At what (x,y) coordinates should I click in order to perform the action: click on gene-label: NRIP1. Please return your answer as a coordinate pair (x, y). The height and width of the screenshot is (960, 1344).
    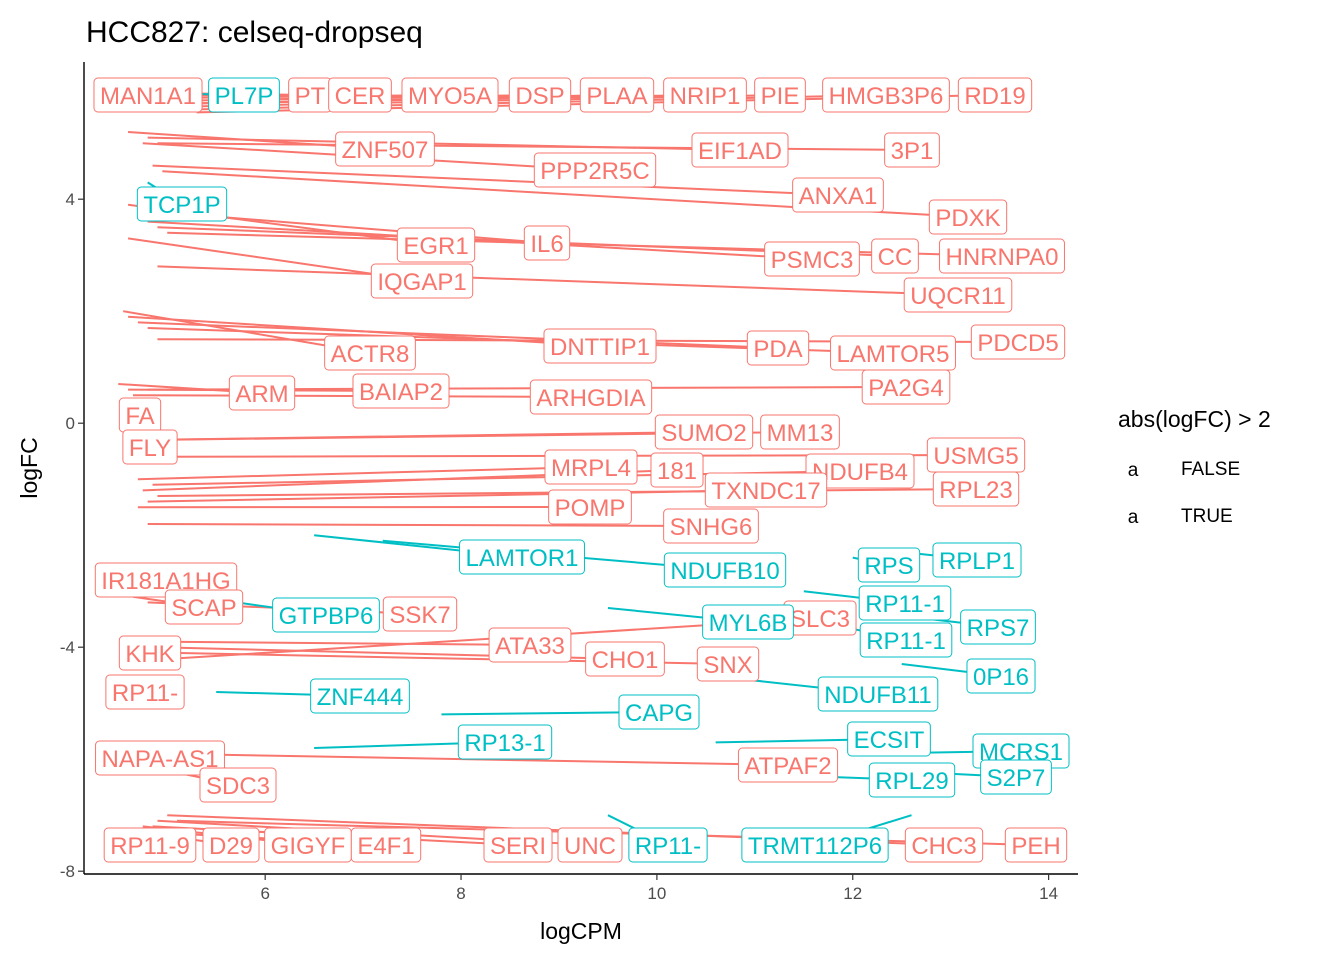
    Looking at the image, I should click on (705, 95).